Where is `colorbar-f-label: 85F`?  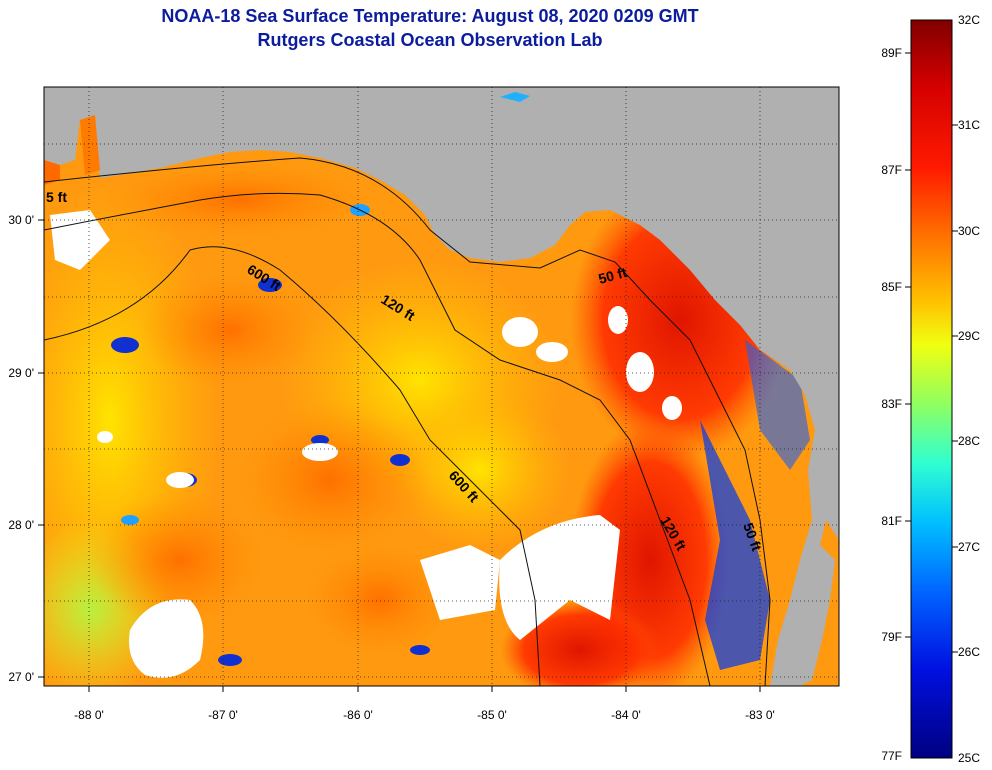 colorbar-f-label: 85F is located at coordinates (891, 287).